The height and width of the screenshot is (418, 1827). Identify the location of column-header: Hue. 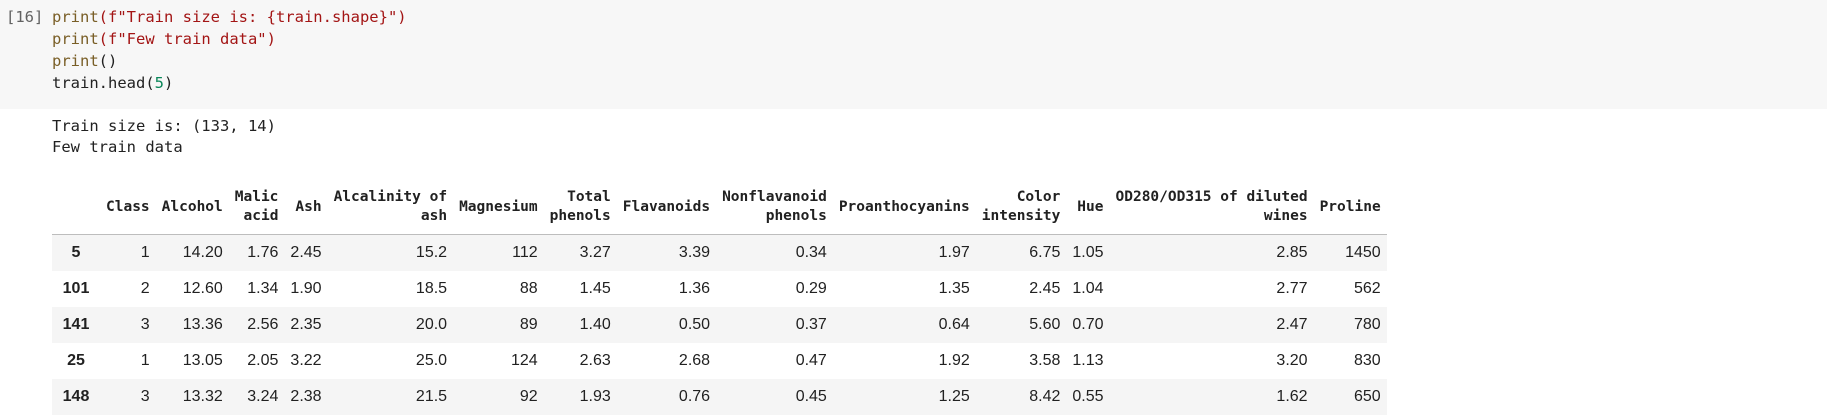
(1088, 207).